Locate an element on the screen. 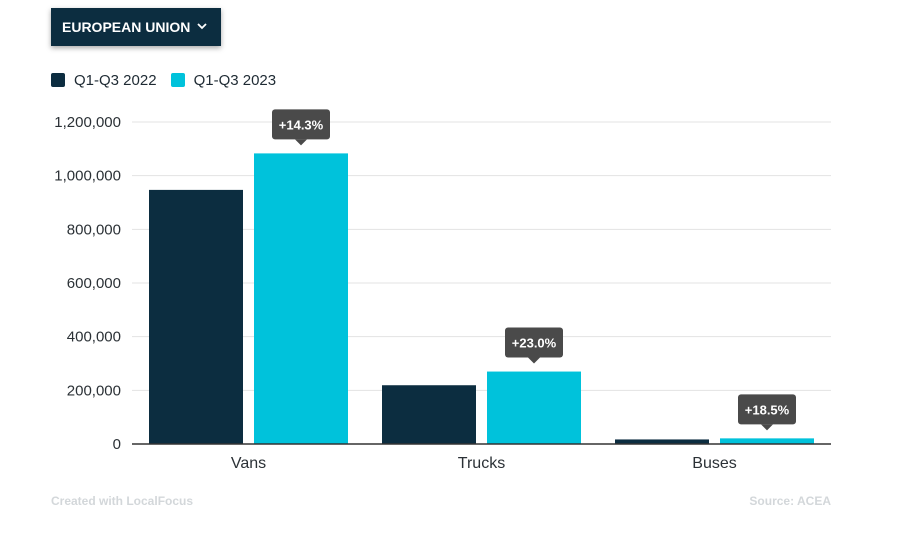  y-tick-label: 600,000 is located at coordinates (94, 283).